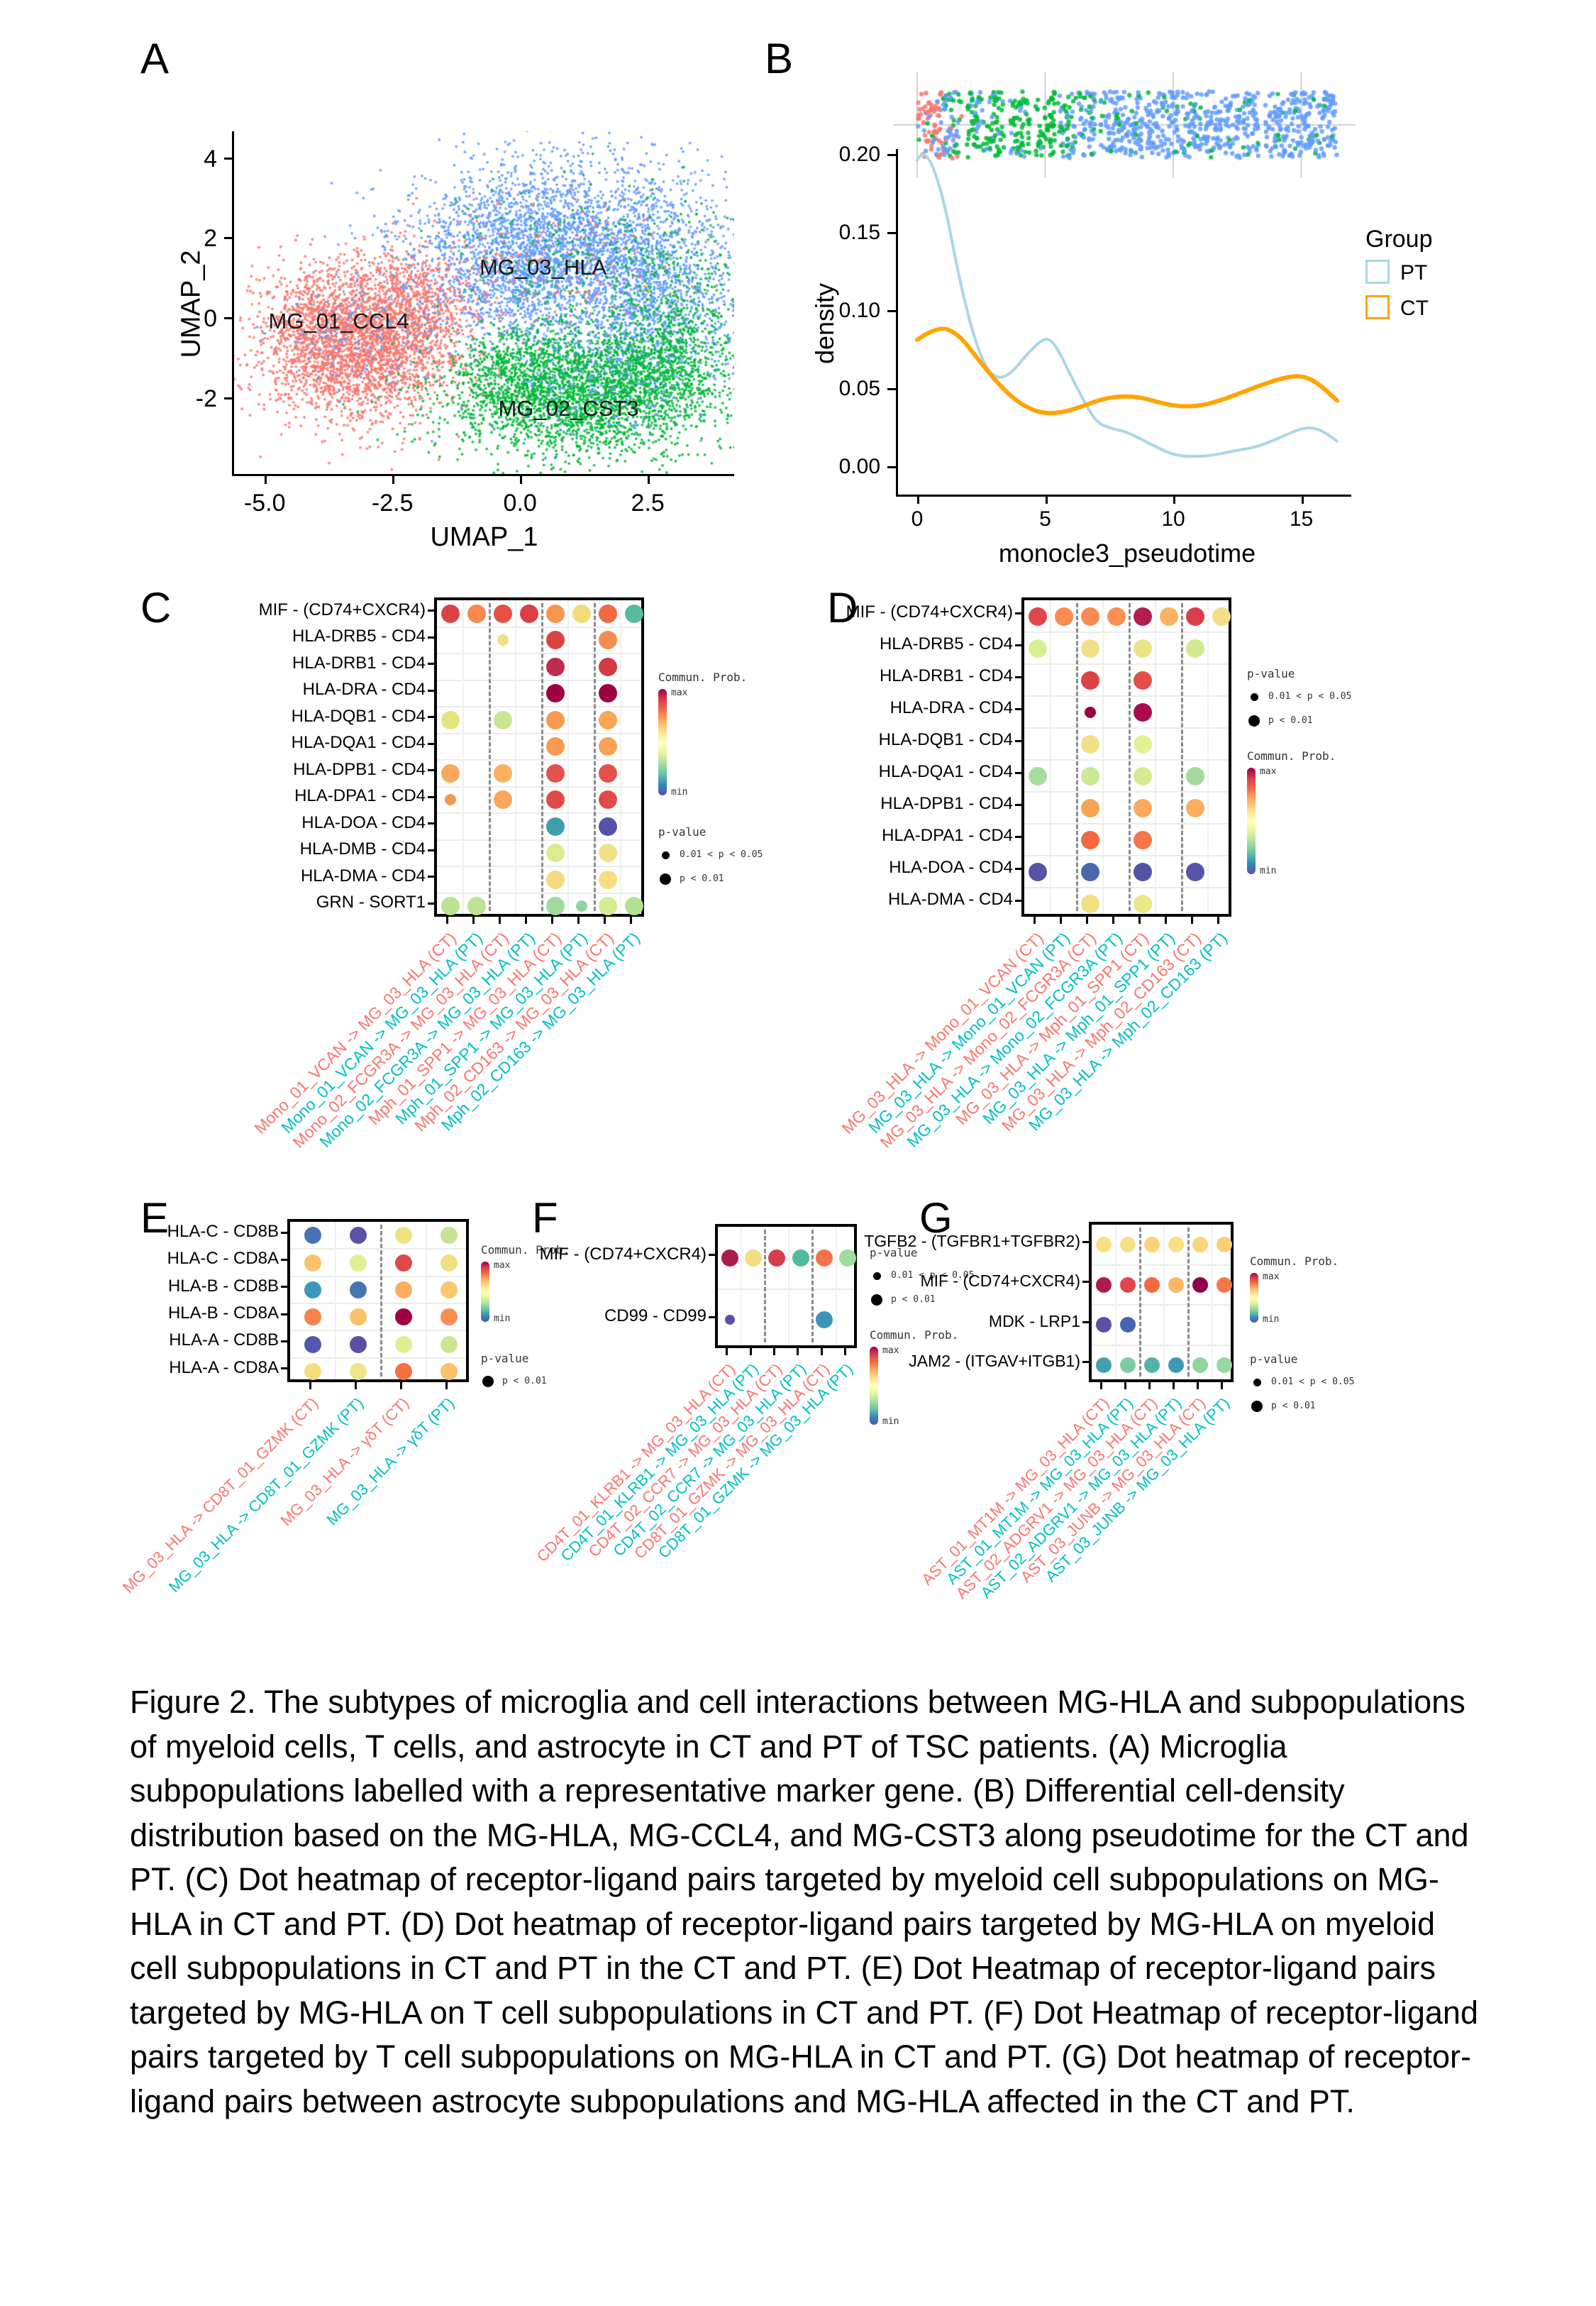 The height and width of the screenshot is (2306, 1596). Describe the element at coordinates (364, 690) in the screenshot. I see `row-label-C: HLA-DRA - CD4` at that location.